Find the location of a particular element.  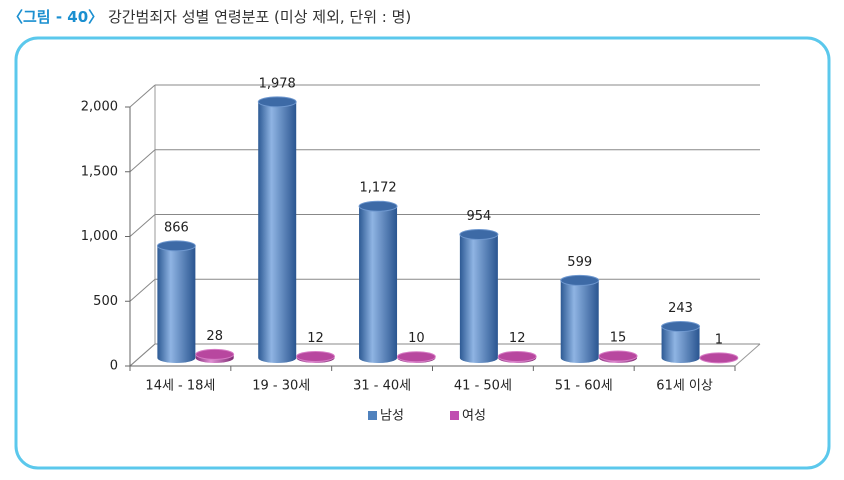

x-tick-label: 14세 - 18세 is located at coordinates (180, 386).